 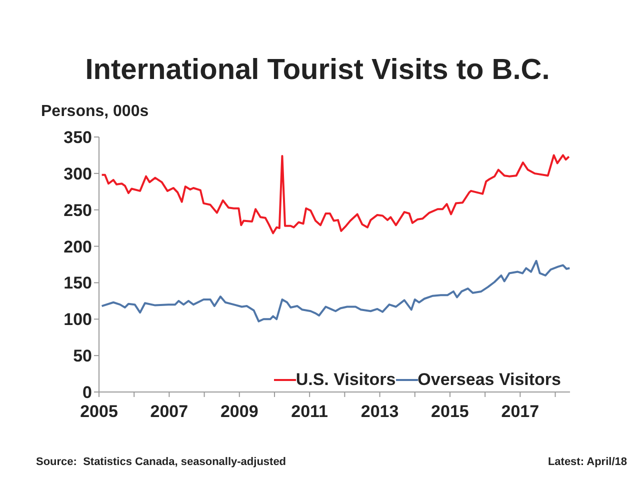 What do you see at coordinates (379, 412) in the screenshot?
I see `x-tick-label: 2013` at bounding box center [379, 412].